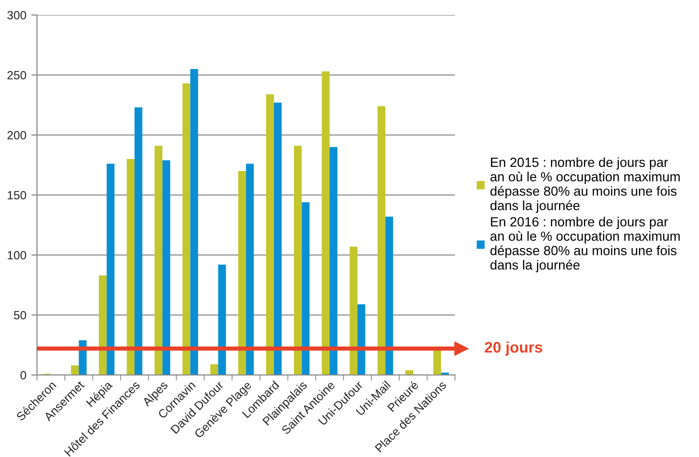 The image size is (699, 457). What do you see at coordinates (17, 195) in the screenshot?
I see `y-tick-label: 150` at bounding box center [17, 195].